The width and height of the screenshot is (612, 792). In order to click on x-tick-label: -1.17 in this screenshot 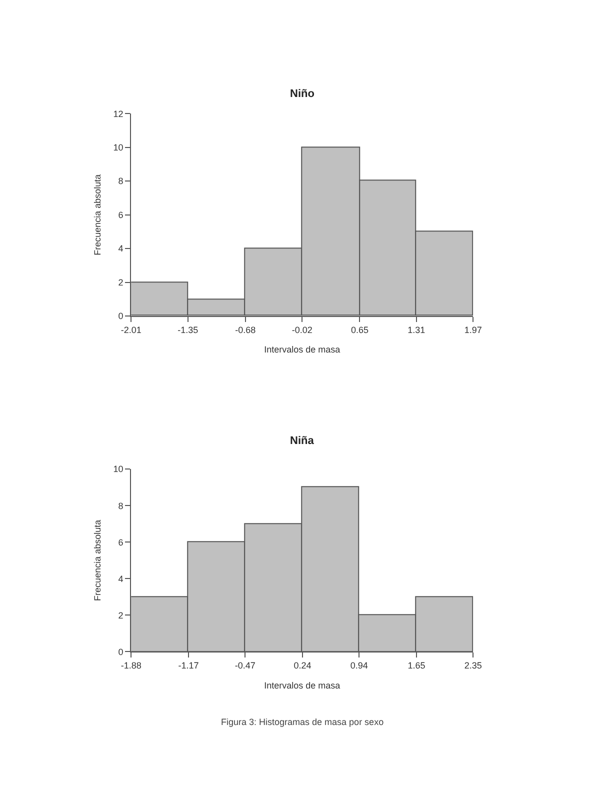, I will do `click(188, 665)`.